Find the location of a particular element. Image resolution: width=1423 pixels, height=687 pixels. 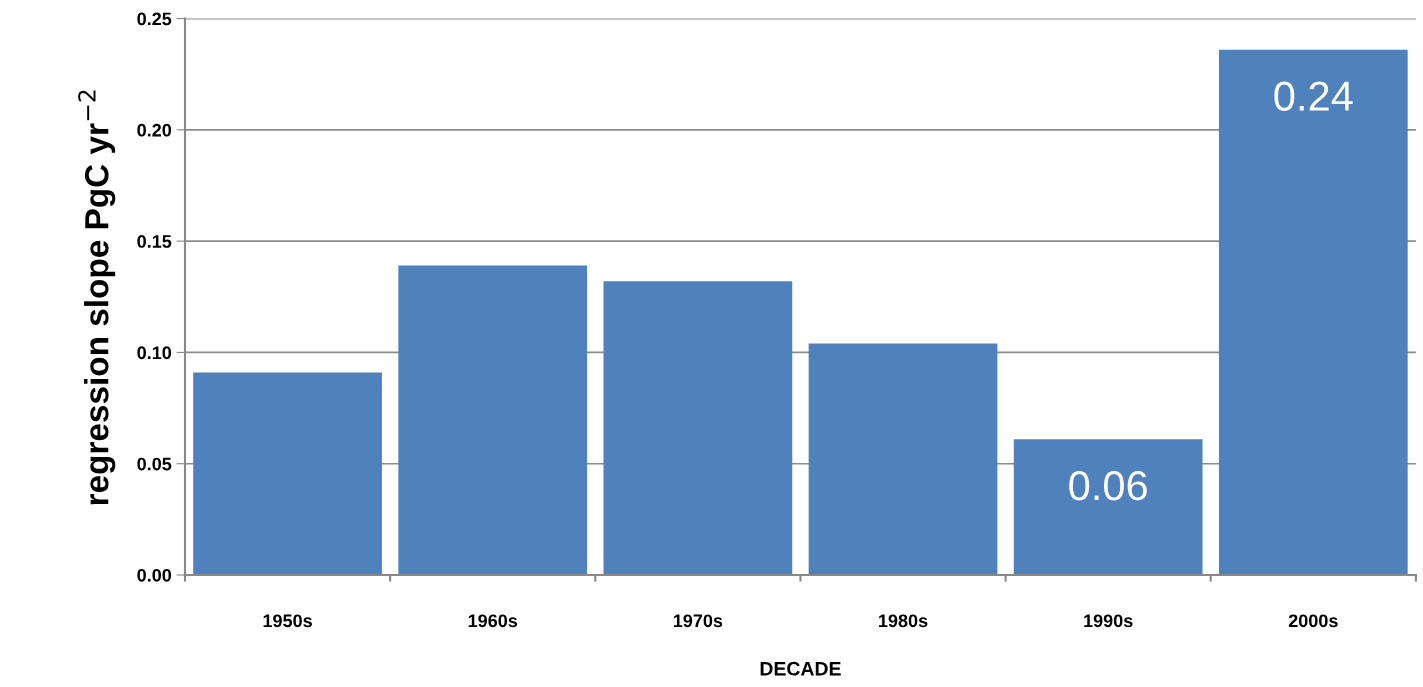

x-tick-label: 1960s is located at coordinates (493, 621).